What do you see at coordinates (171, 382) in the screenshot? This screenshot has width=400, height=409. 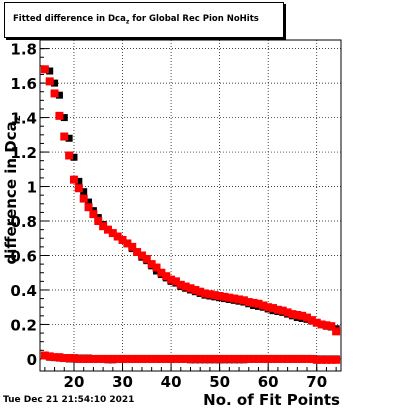 I see `x-tick-label: 40` at bounding box center [171, 382].